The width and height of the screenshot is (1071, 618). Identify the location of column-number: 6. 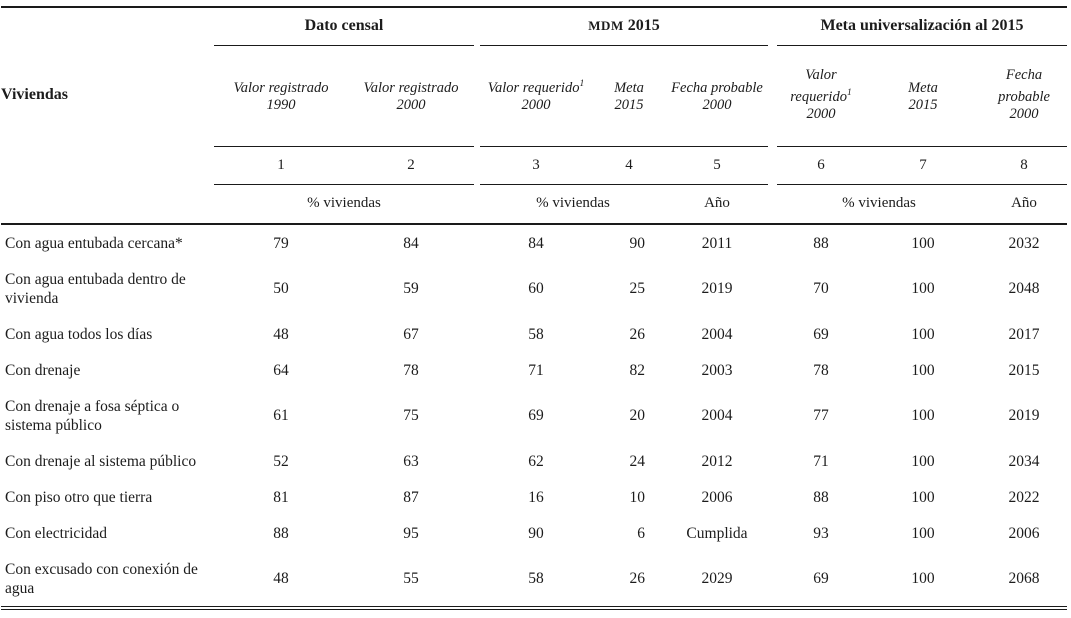
(821, 166).